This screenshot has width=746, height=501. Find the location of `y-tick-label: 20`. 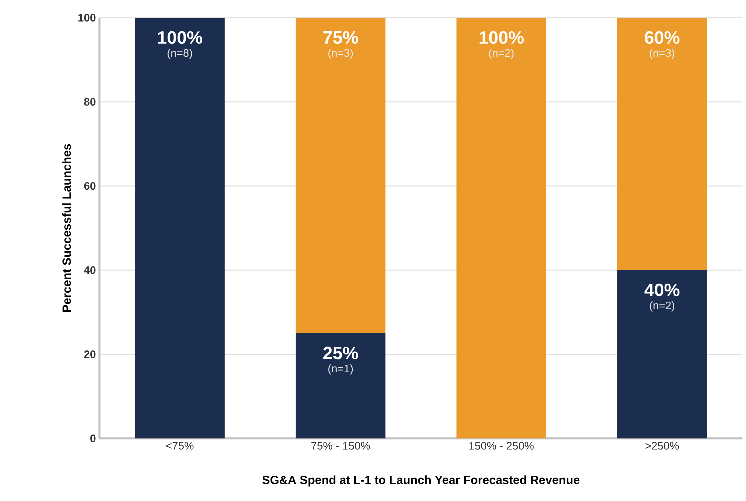

y-tick-label: 20 is located at coordinates (90, 354).